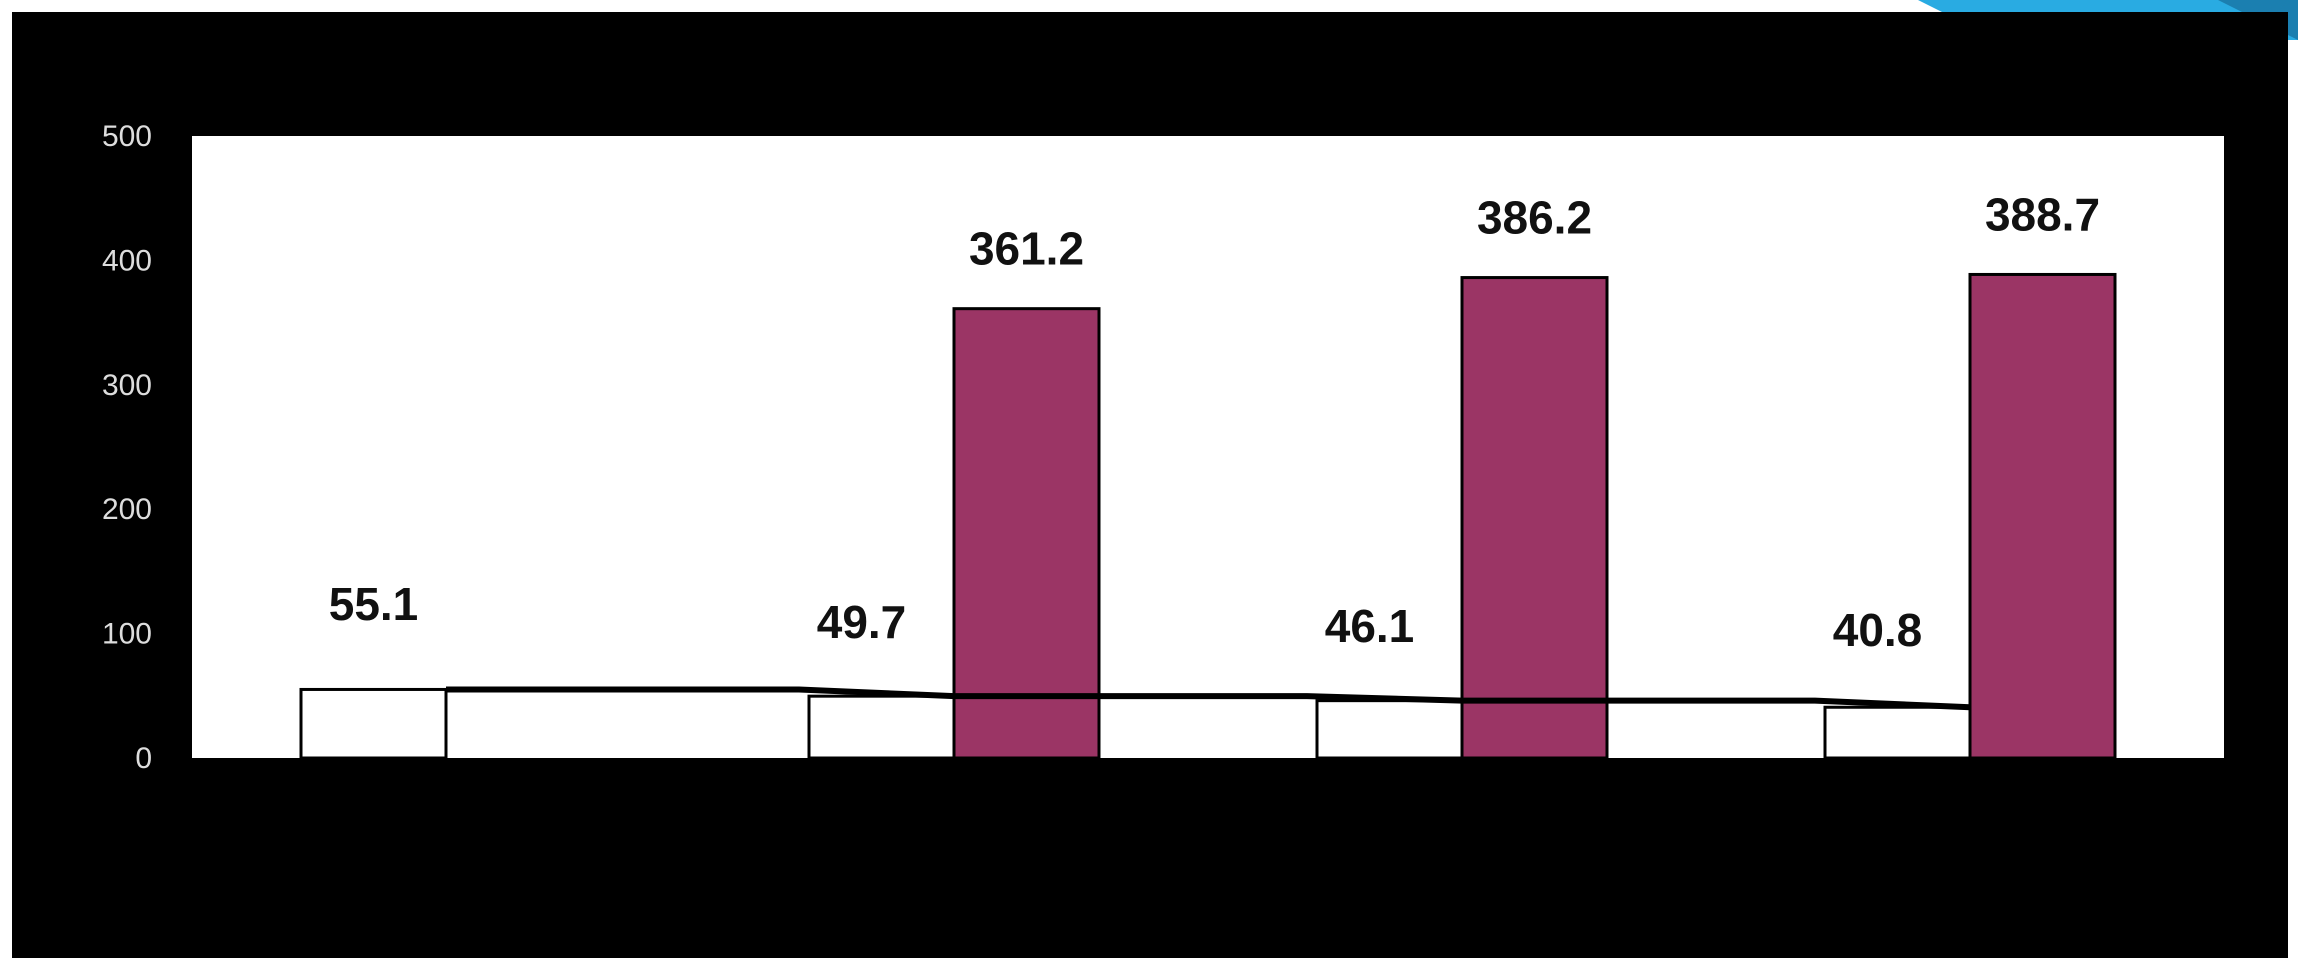 The width and height of the screenshot is (2298, 969). I want to click on data-label-series-1: 386.2, so click(1534, 218).